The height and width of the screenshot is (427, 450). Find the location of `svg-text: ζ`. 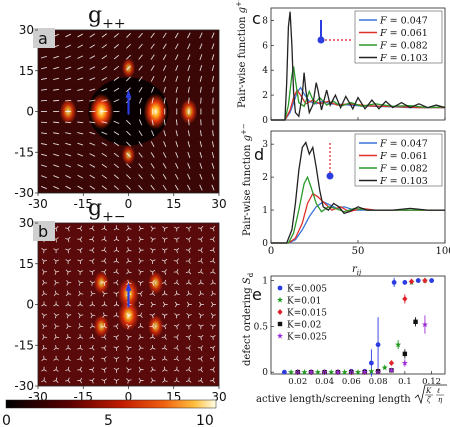

svg-text: ζ is located at coordinates (429, 400).